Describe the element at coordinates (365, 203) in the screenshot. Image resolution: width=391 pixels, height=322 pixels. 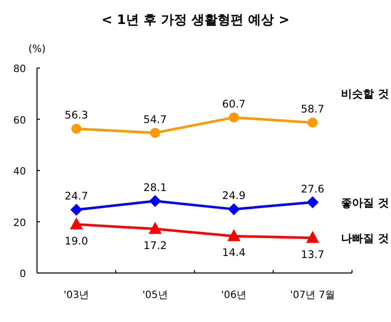
I see `text: 좋아질 것` at that location.